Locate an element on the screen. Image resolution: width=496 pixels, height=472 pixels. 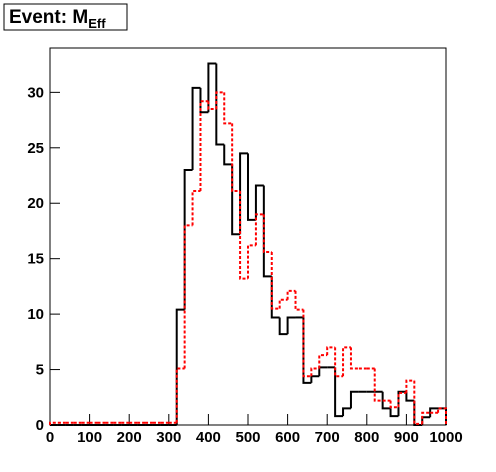
y-tick-label: 30 is located at coordinates (35, 92).